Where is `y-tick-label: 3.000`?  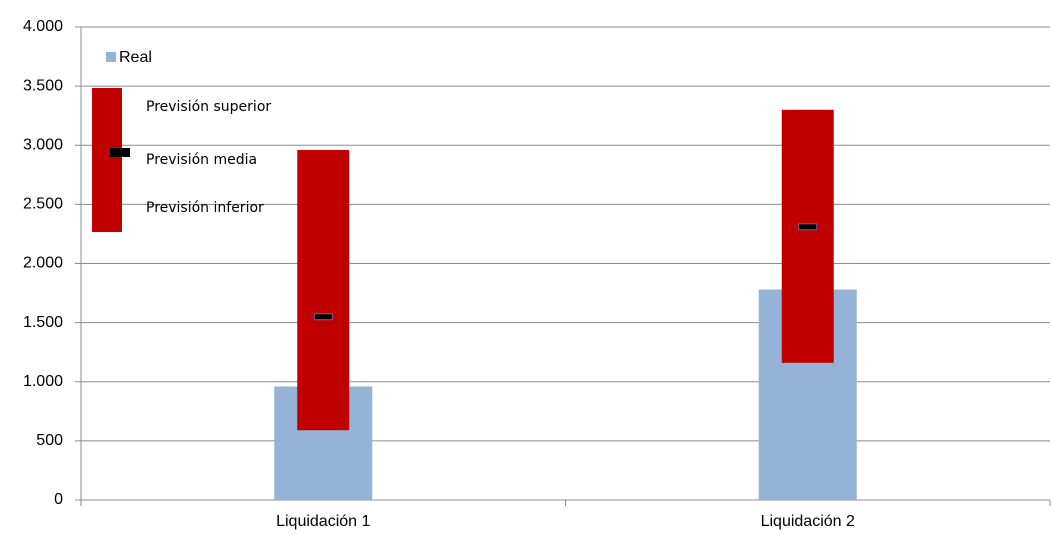 y-tick-label: 3.000 is located at coordinates (43, 144).